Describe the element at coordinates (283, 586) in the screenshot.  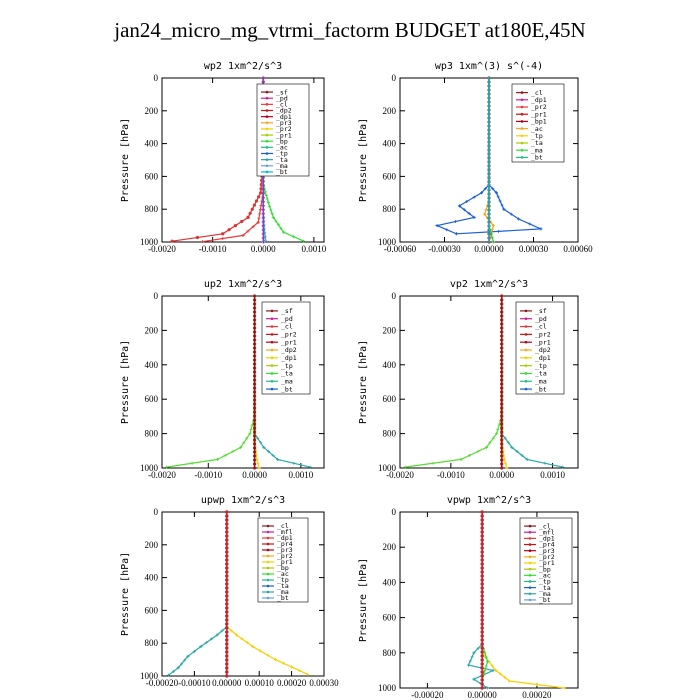
I see `legend-label: _ta` at that location.